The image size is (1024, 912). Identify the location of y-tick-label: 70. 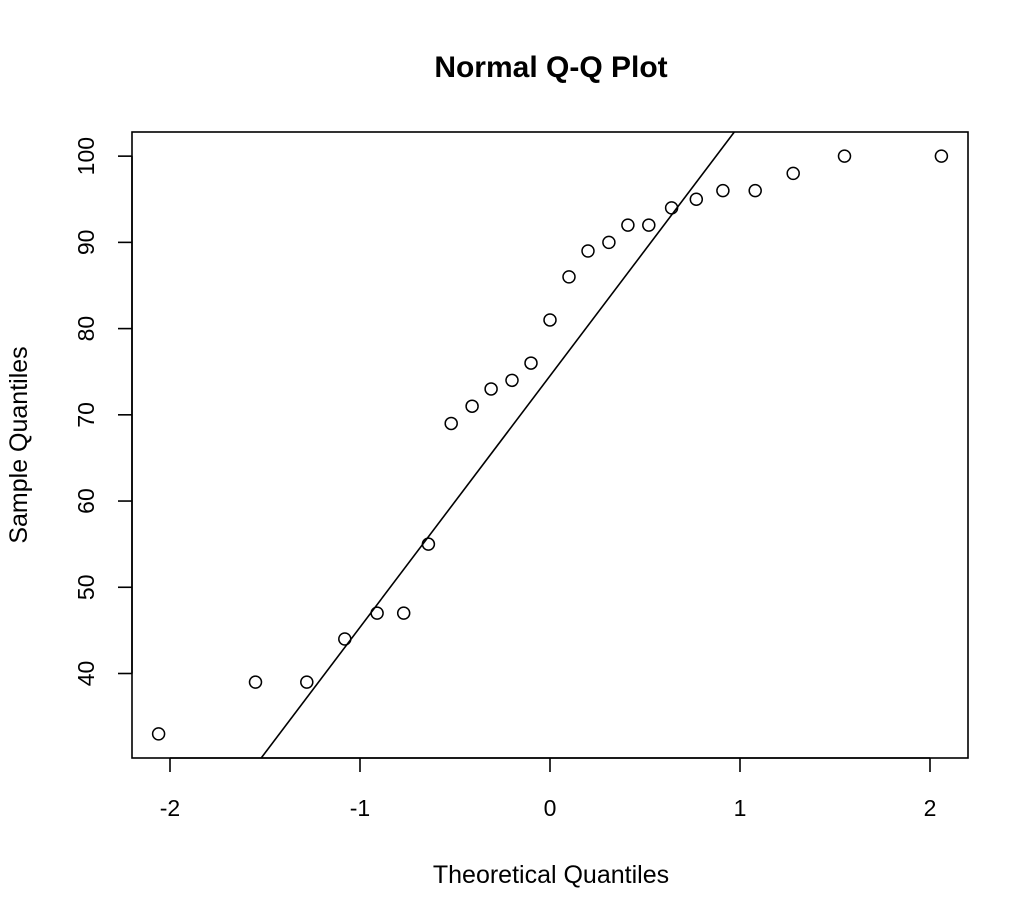
(86, 415).